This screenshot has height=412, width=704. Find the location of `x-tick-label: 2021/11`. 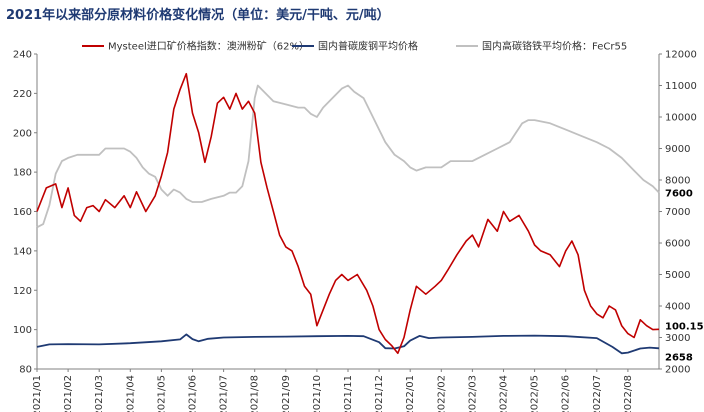

x-tick-label: 2021/11 is located at coordinates (348, 393).